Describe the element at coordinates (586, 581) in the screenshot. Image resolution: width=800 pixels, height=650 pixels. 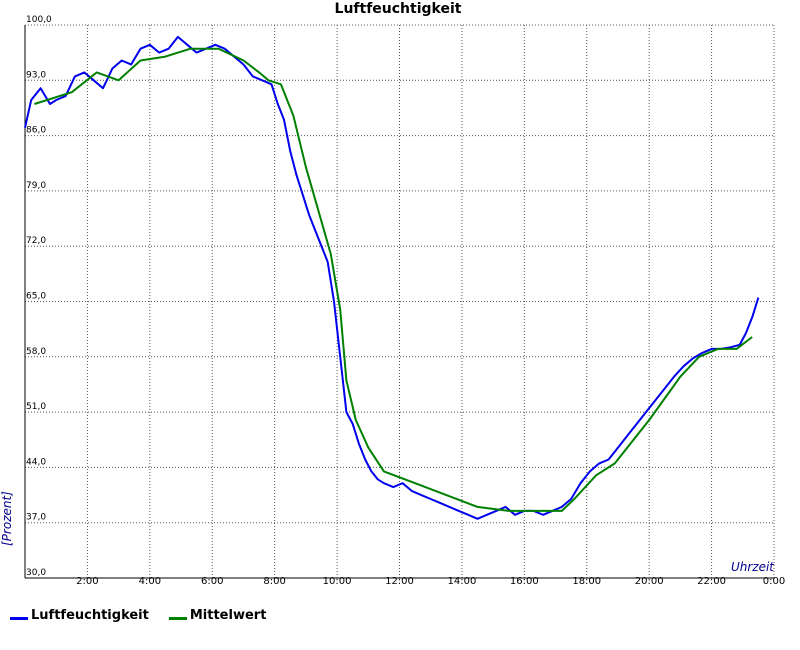
I see `x-tick-label: 18:00` at that location.